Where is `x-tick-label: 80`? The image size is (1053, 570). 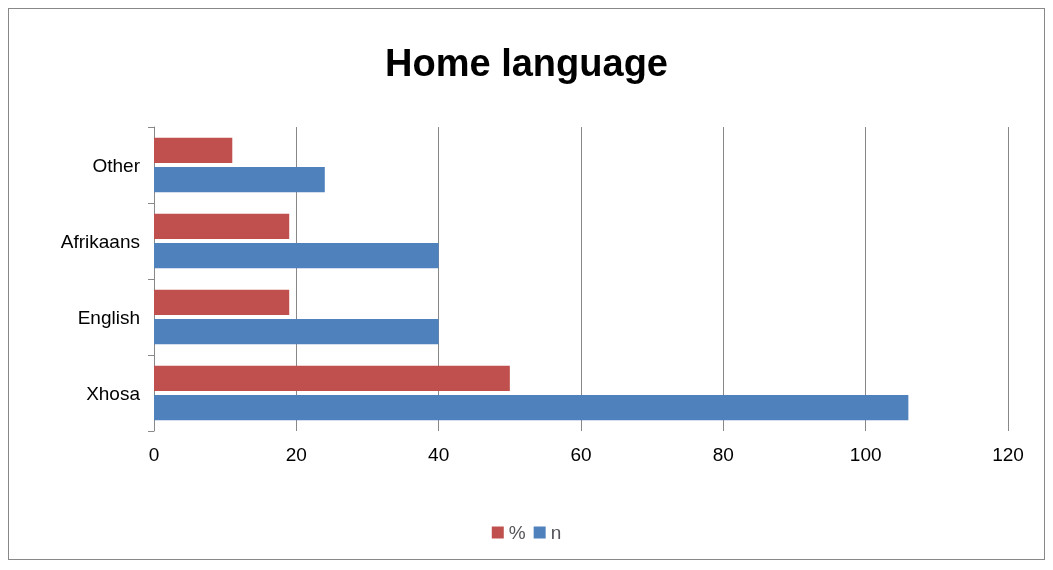
x-tick-label: 80 is located at coordinates (723, 454).